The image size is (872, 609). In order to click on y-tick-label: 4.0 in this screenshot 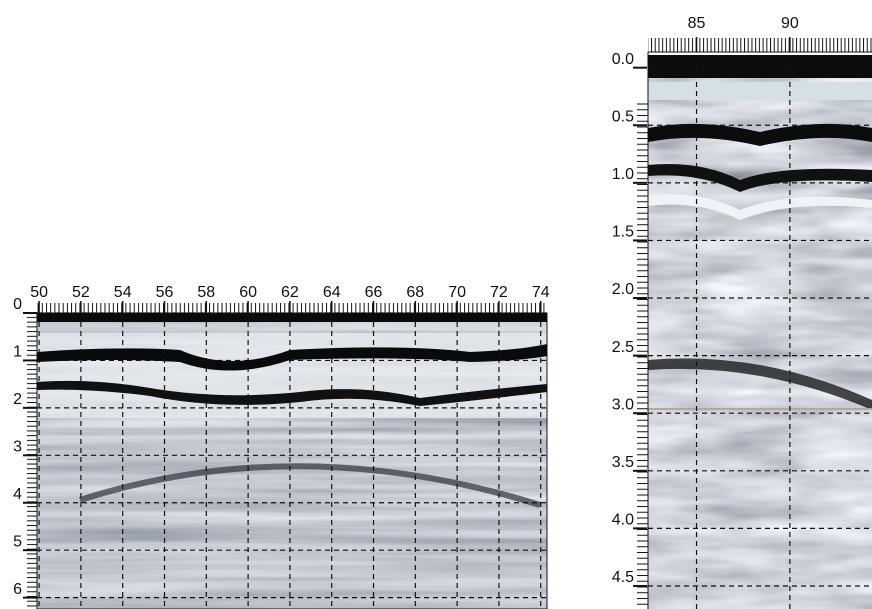, I will do `click(623, 520)`.